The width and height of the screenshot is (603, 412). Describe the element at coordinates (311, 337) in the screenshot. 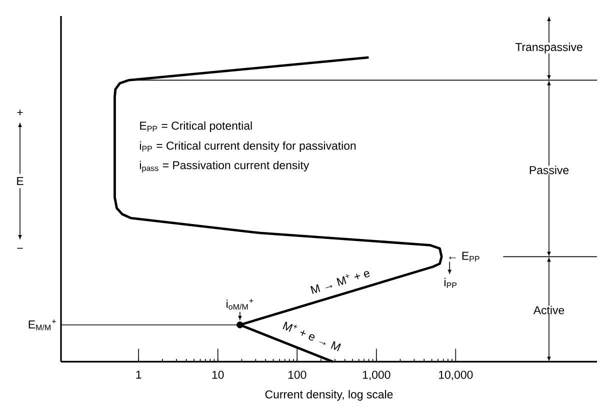

I see `annotation: M$^{+}$ + e → M` at that location.